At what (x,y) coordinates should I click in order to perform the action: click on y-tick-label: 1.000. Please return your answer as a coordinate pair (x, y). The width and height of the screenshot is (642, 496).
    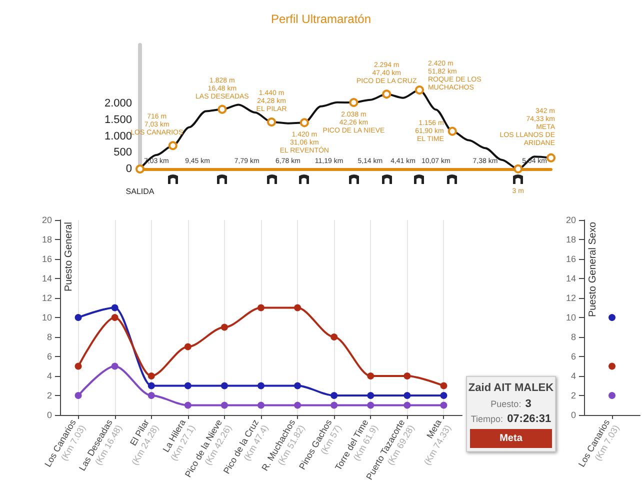
    Looking at the image, I should click on (118, 136).